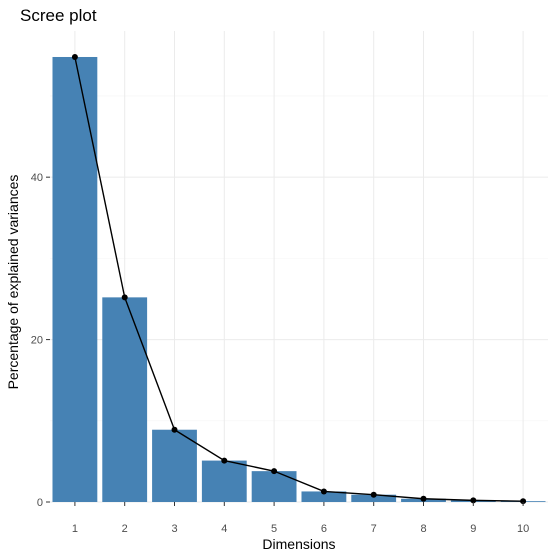 The width and height of the screenshot is (560, 560). Describe the element at coordinates (75, 529) in the screenshot. I see `x-tick-label: 1` at that location.